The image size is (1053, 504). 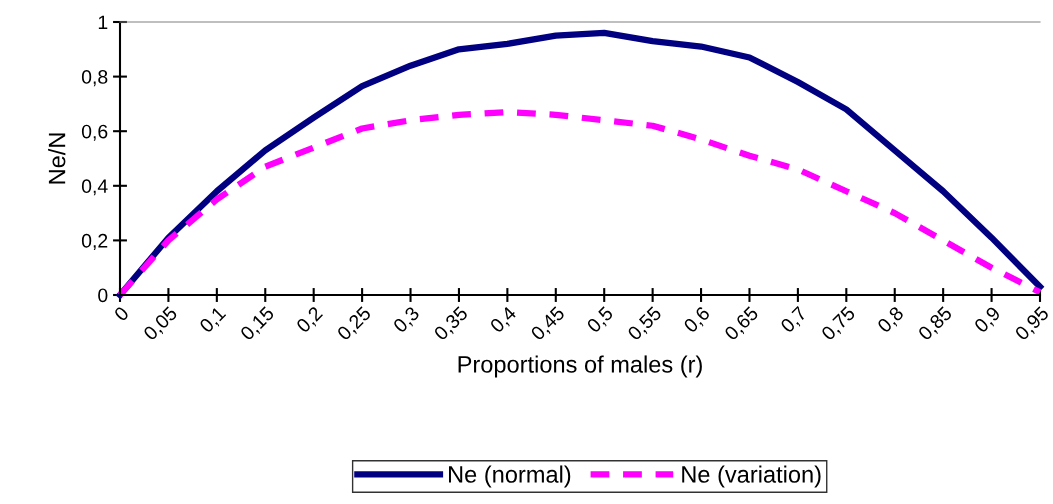 What do you see at coordinates (258, 324) in the screenshot?
I see `x-tick-label: 0,15` at bounding box center [258, 324].